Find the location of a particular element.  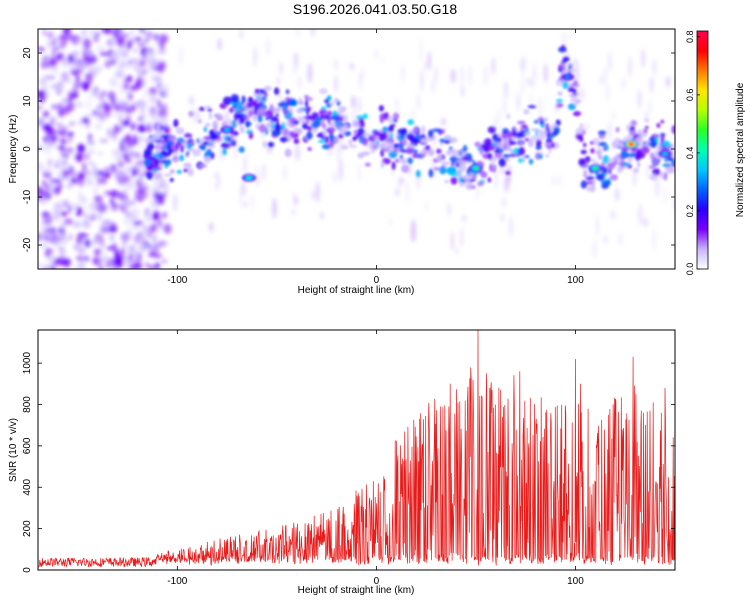

snr-y-tick-label: 800 is located at coordinates (27, 404).